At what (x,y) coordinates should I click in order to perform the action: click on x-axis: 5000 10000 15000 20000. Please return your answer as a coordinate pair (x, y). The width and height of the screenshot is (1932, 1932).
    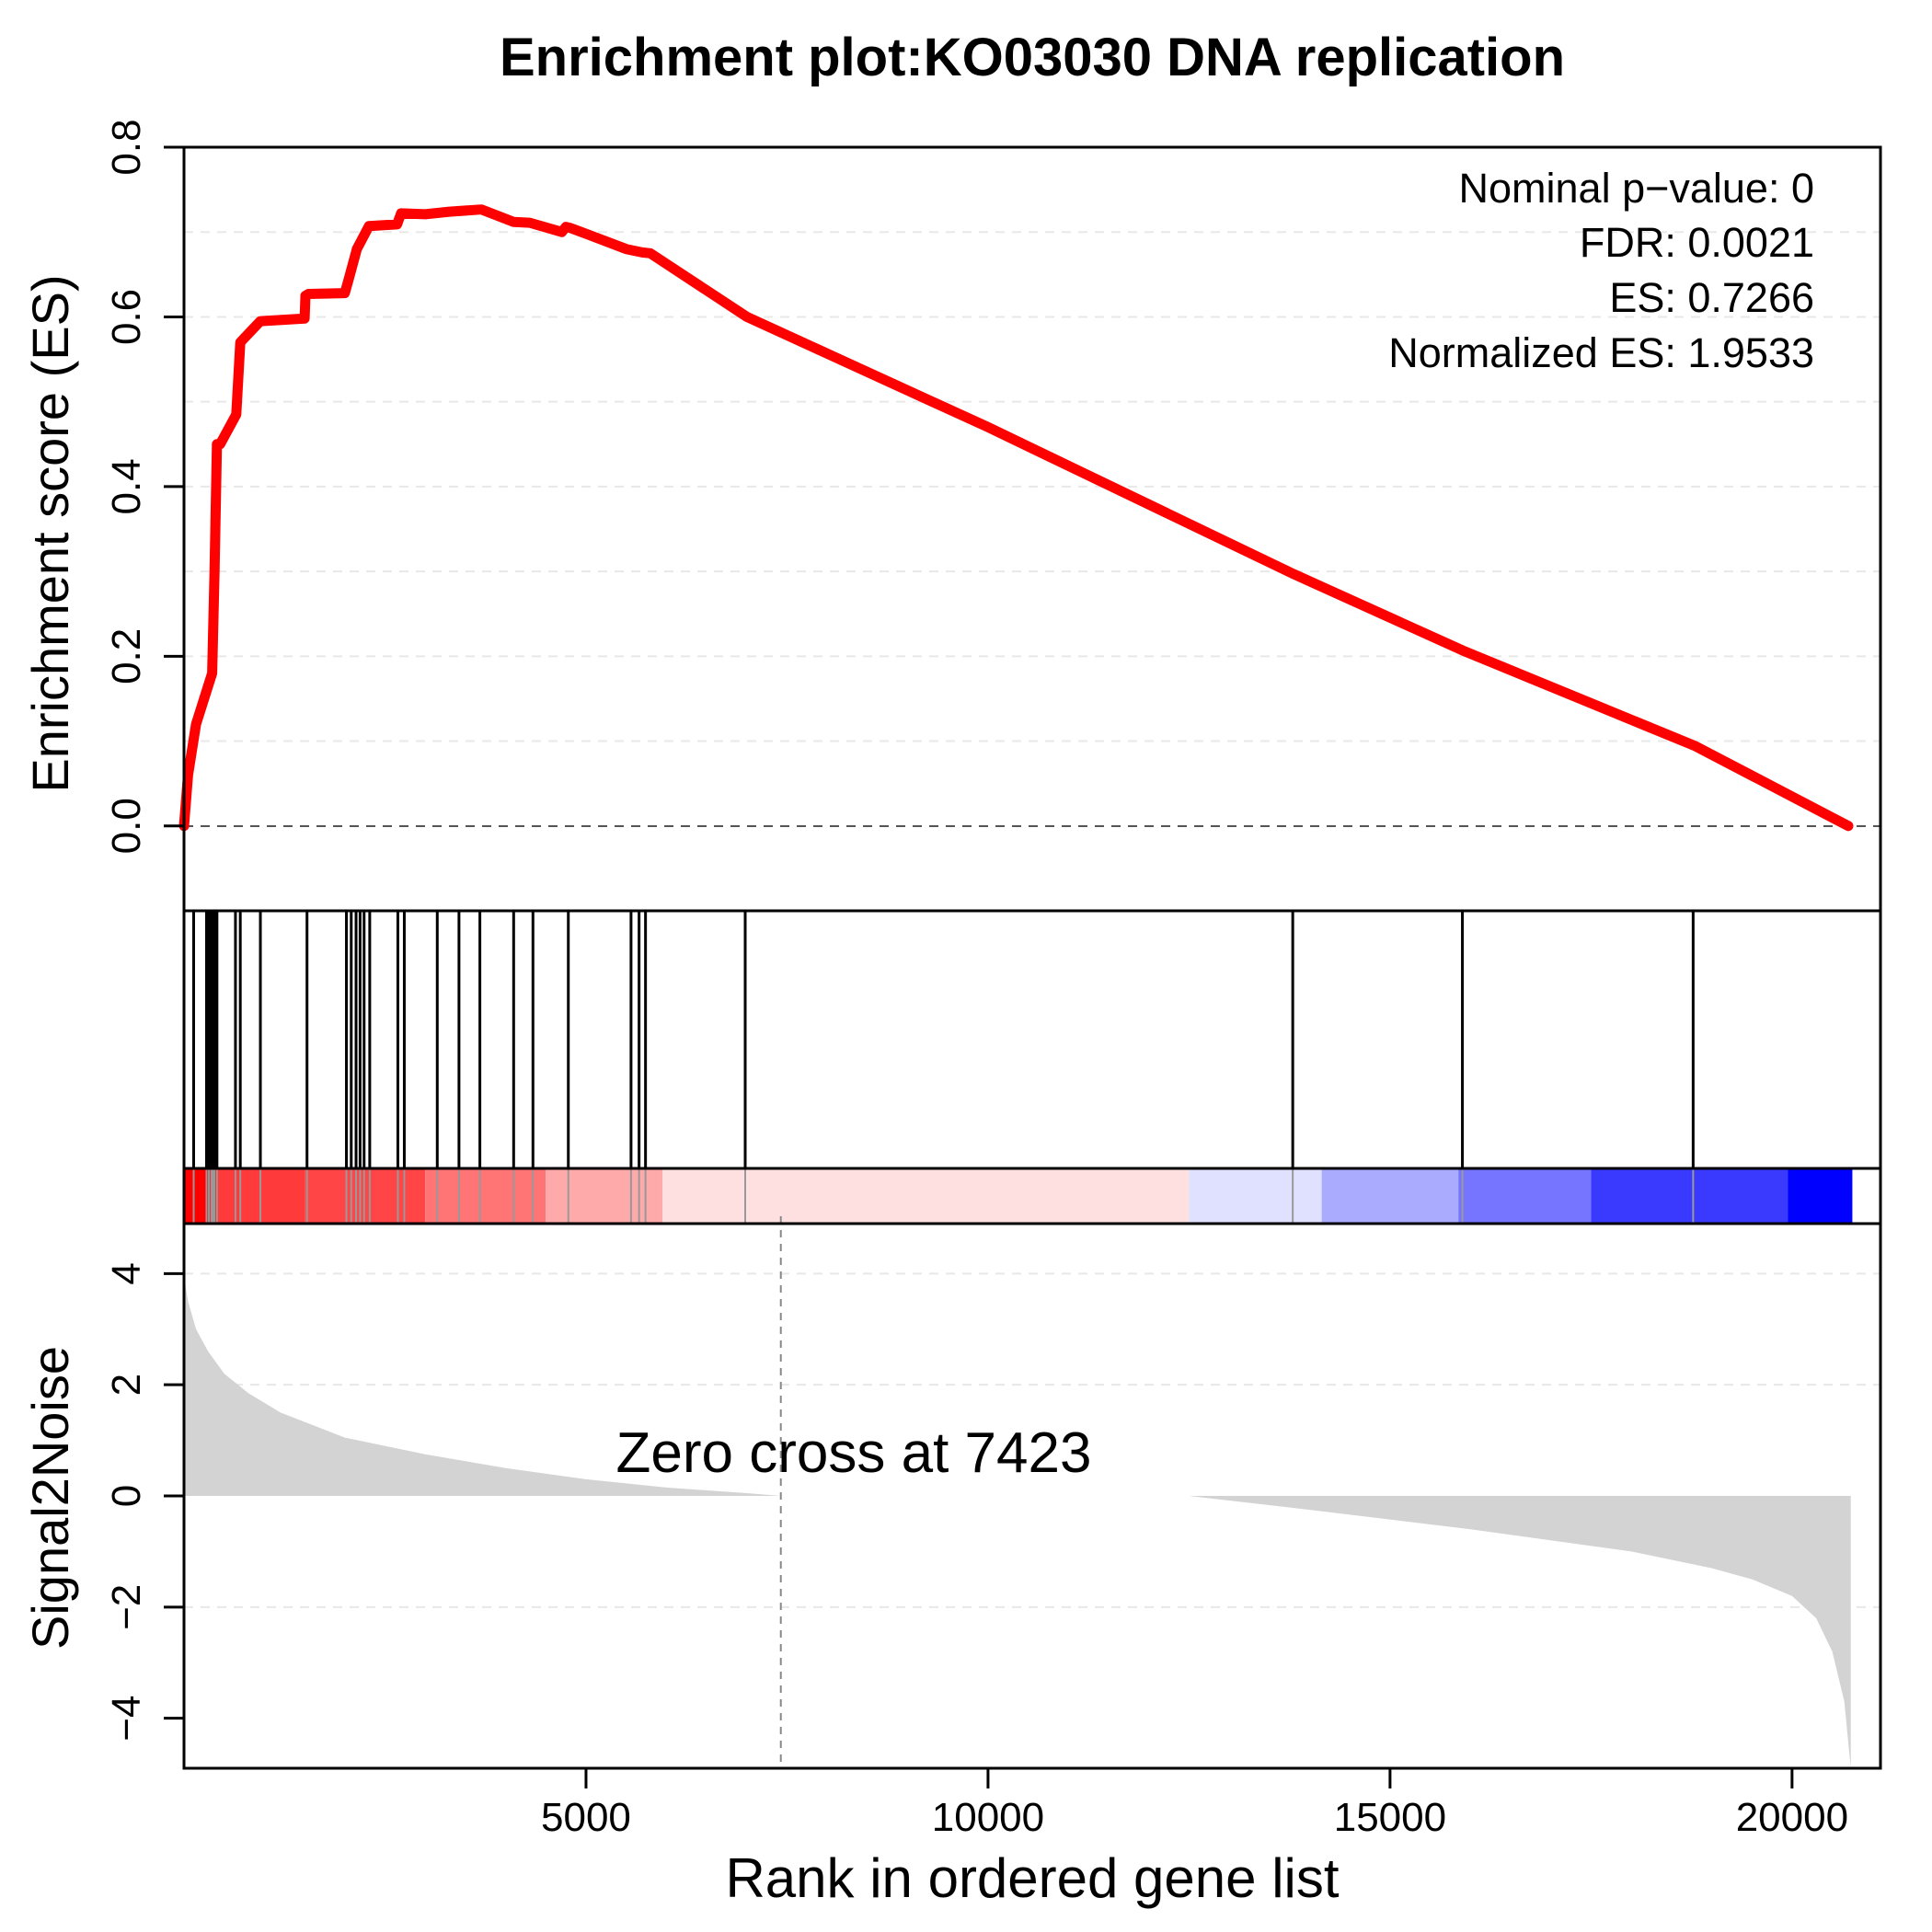
    Looking at the image, I should click on (1194, 1803).